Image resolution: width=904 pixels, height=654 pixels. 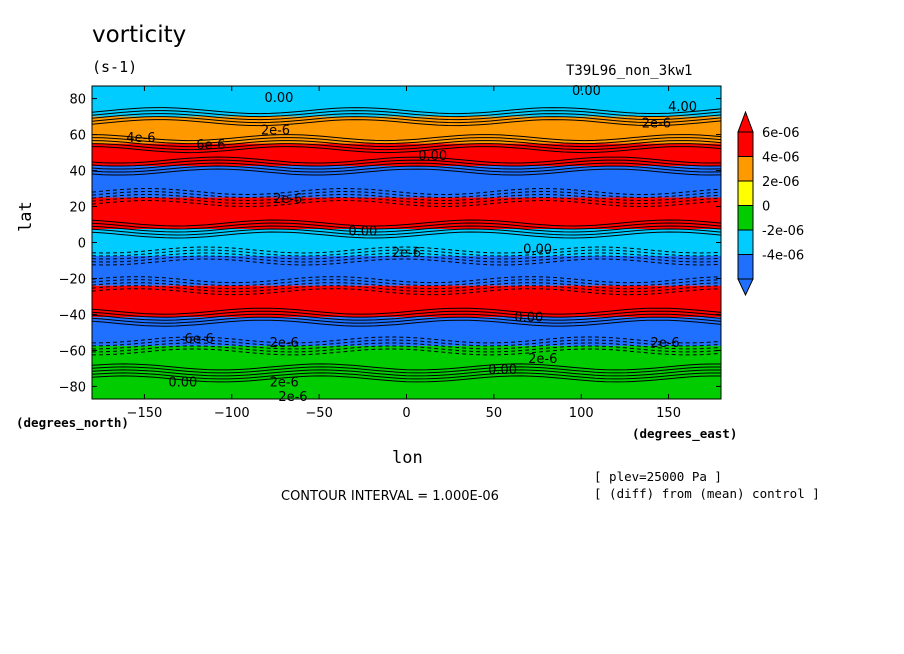 What do you see at coordinates (232, 413) in the screenshot?
I see `x-tick-label: −100` at bounding box center [232, 413].